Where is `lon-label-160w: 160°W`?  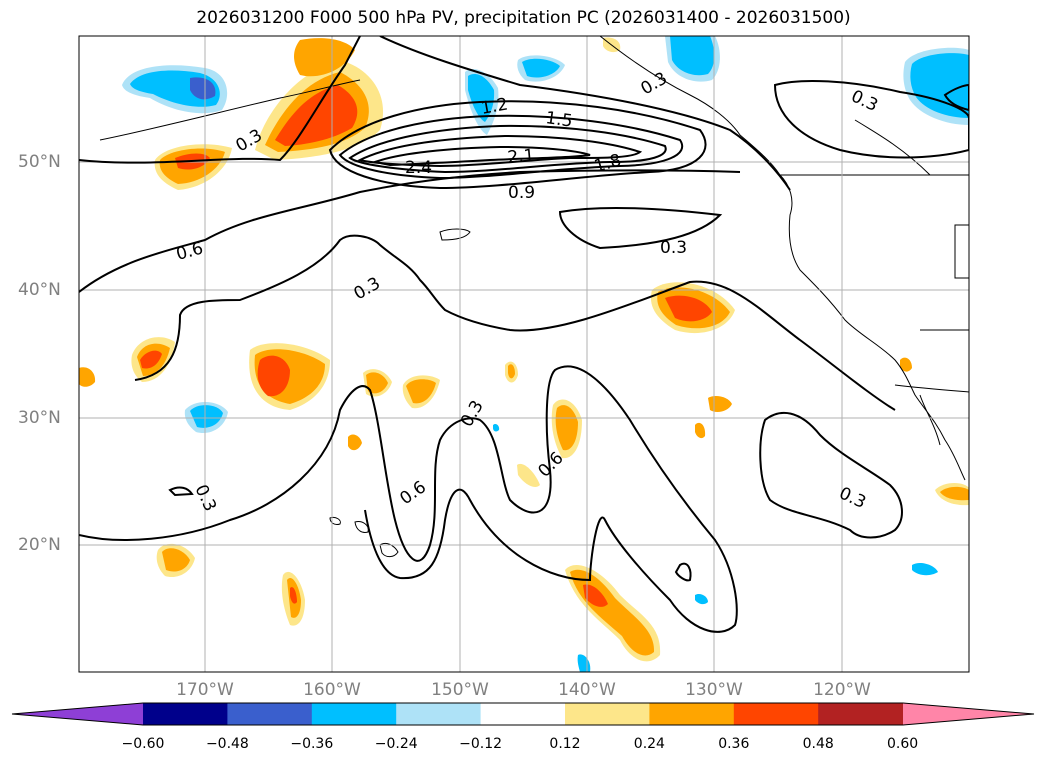
lon-label-160w: 160°W is located at coordinates (332, 690).